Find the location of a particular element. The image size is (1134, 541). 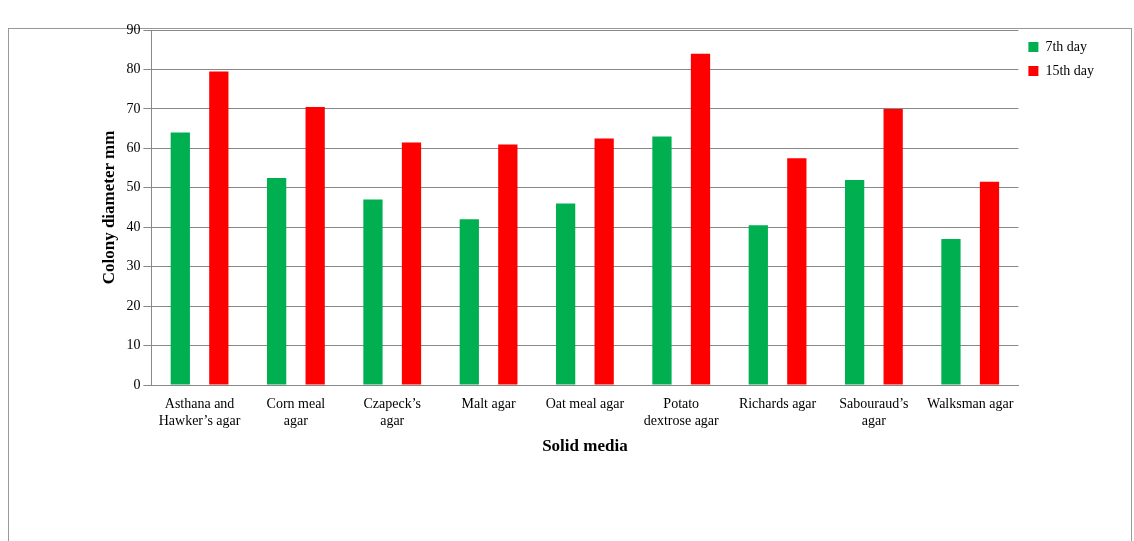

y-tick-label: 40 is located at coordinates (133, 226).